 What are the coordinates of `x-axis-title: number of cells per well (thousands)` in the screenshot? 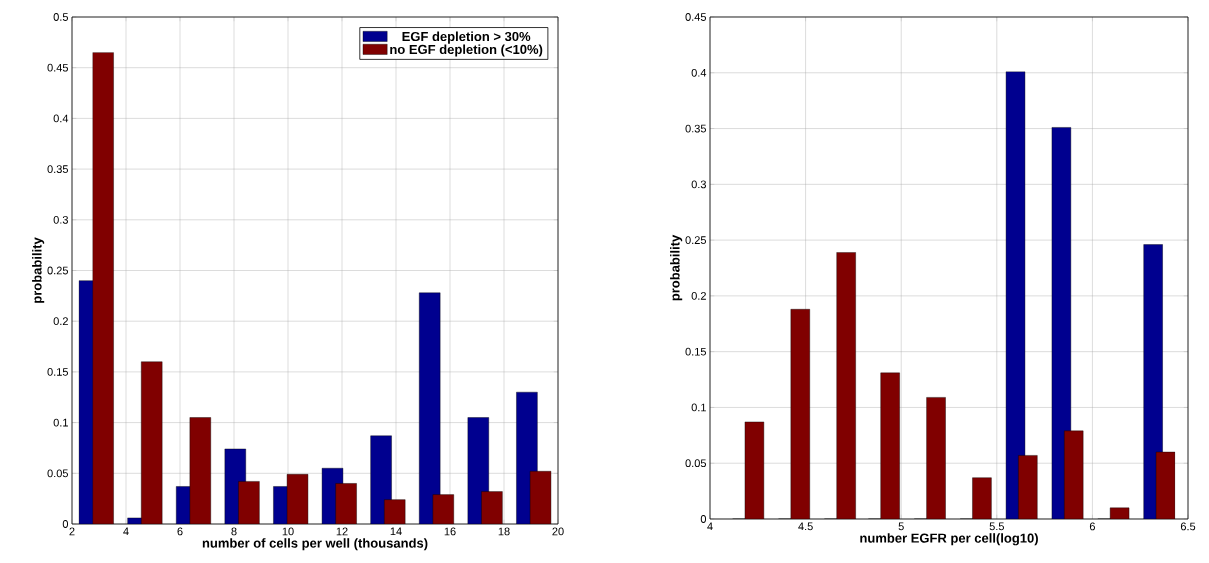 It's located at (315, 544).